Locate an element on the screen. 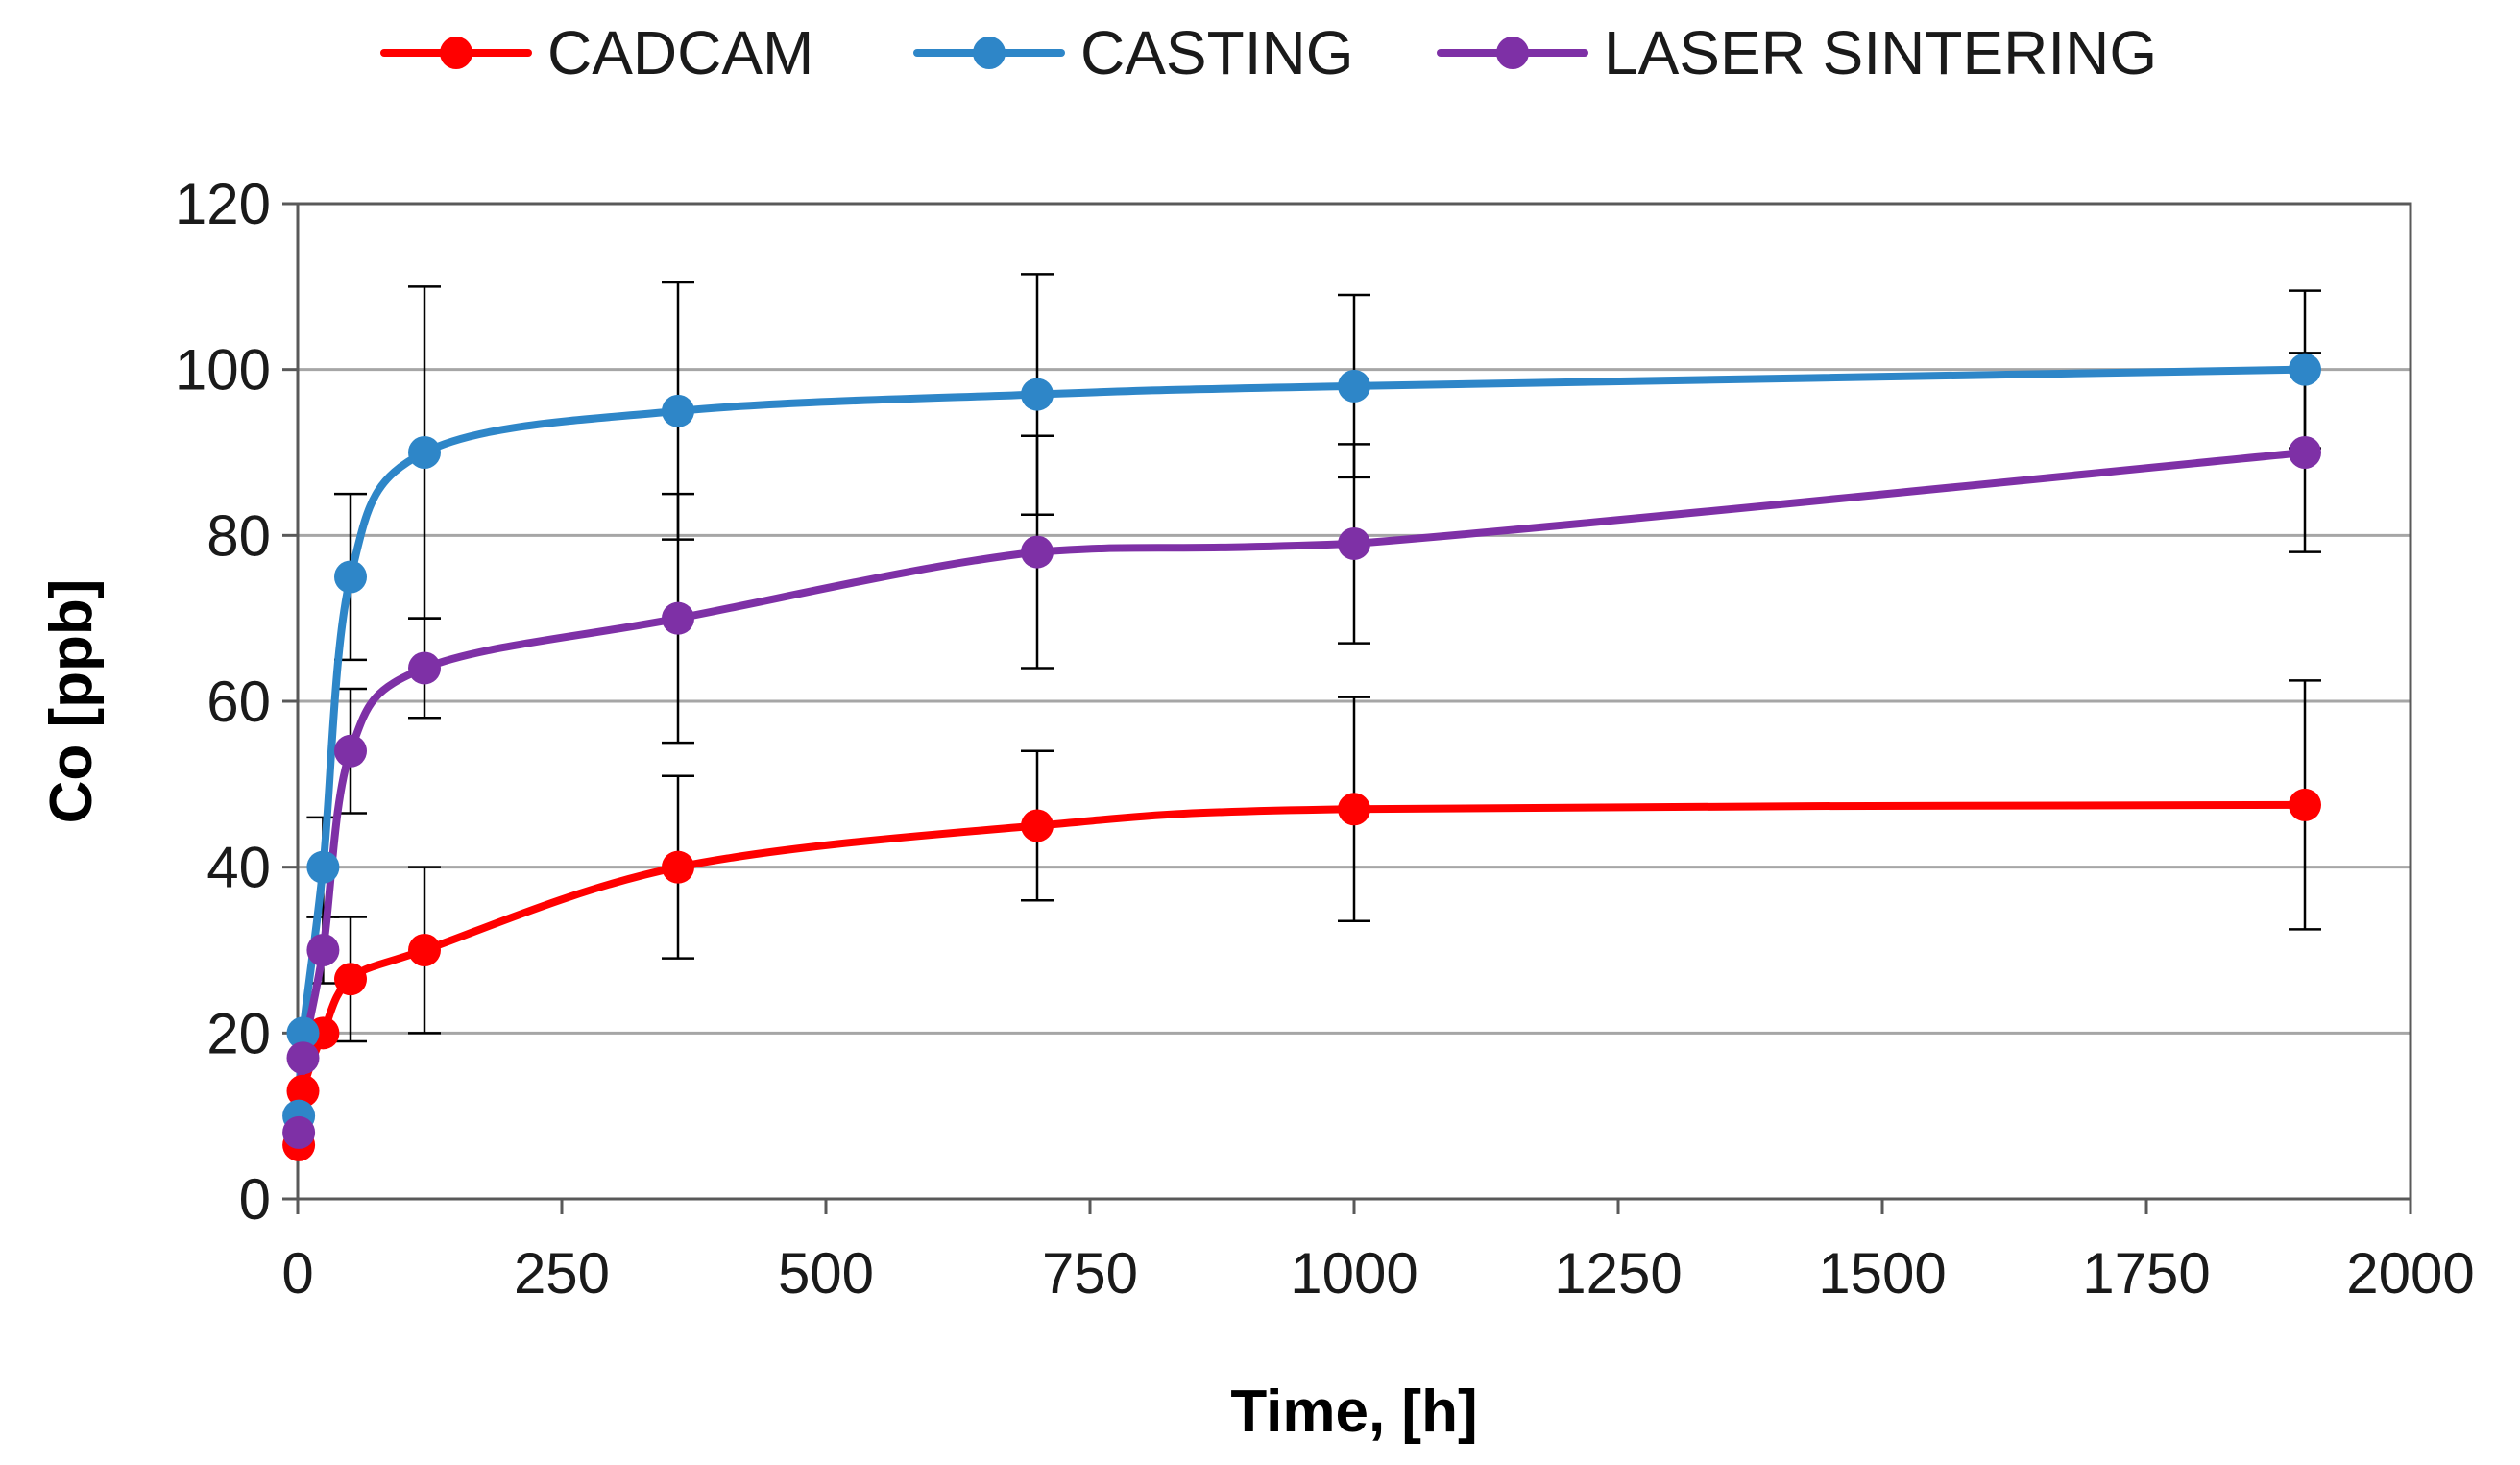  x-tick-label: 1750 is located at coordinates (2146, 1273).